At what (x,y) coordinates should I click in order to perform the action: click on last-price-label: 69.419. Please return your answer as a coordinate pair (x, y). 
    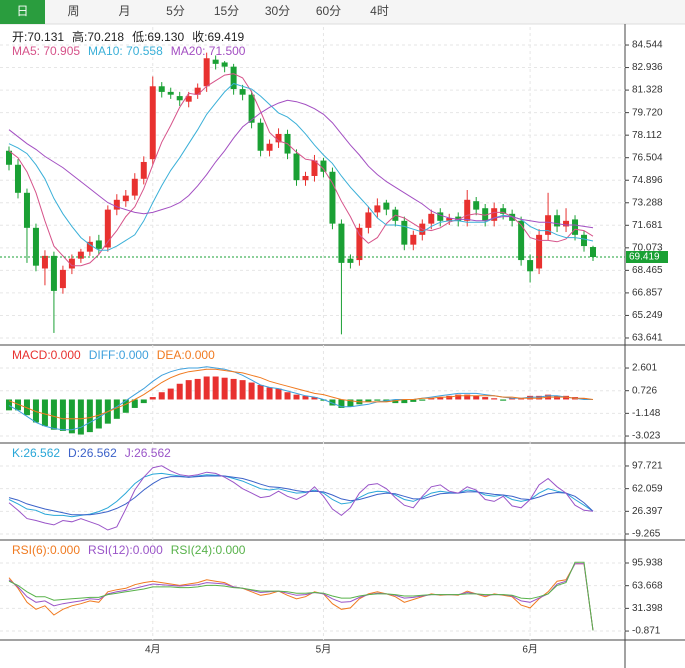
    Looking at the image, I should click on (644, 257).